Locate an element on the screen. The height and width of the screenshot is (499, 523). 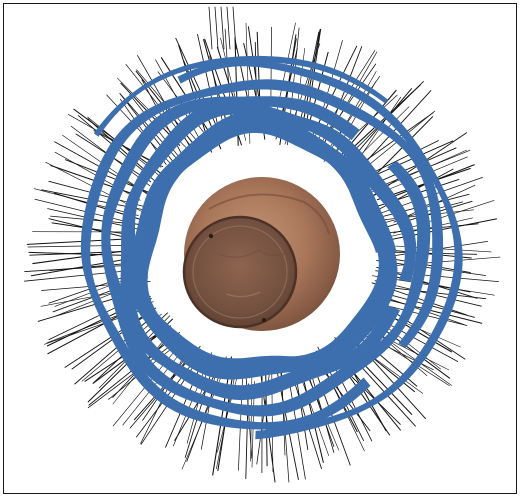
ceramic-pot-3d-model is located at coordinates (261, 254).